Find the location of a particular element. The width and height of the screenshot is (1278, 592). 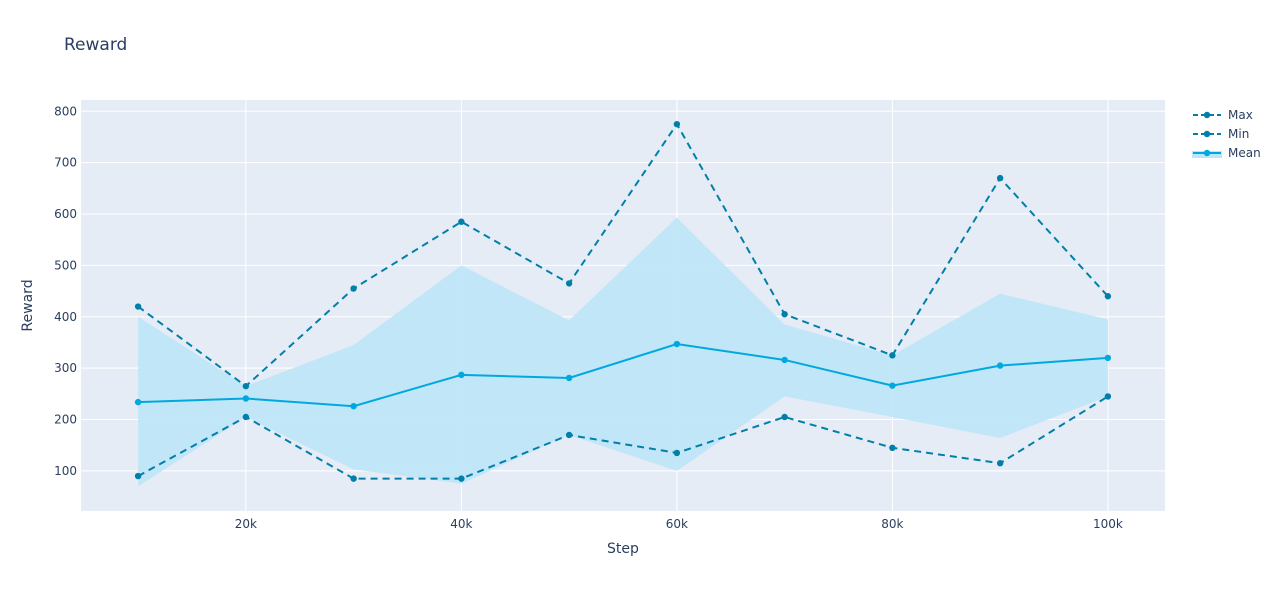

x-tick-label: 60k is located at coordinates (677, 524).